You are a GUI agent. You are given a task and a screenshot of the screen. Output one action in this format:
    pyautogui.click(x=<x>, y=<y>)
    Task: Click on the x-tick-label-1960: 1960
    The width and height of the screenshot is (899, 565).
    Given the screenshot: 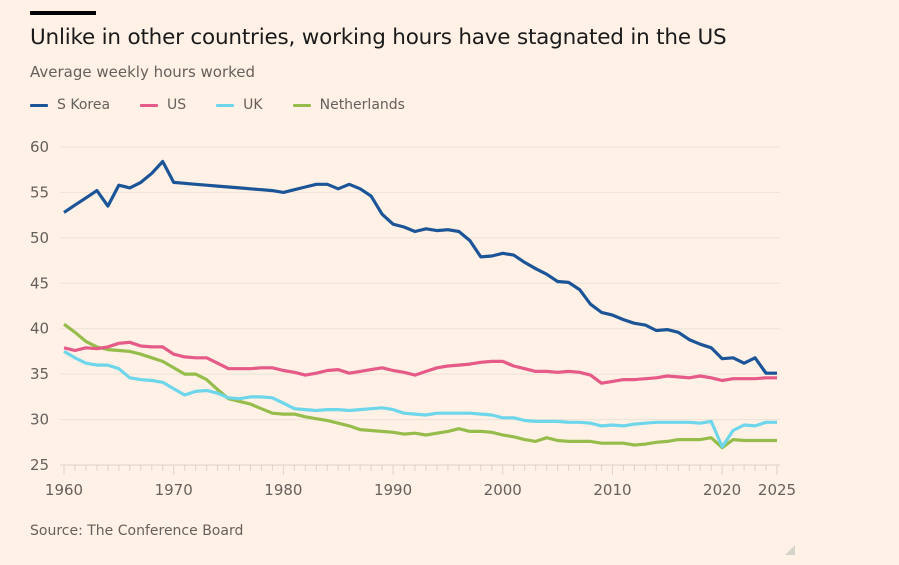 What is the action you would take?
    pyautogui.click(x=64, y=490)
    